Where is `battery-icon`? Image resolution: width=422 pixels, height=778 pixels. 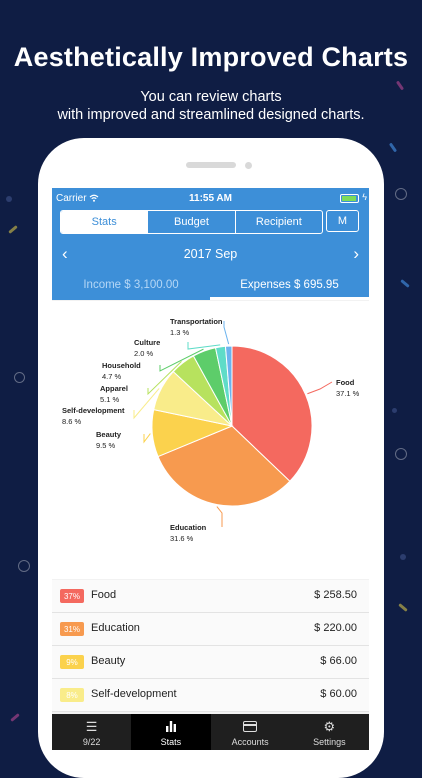
battery-icon is located at coordinates (349, 198).